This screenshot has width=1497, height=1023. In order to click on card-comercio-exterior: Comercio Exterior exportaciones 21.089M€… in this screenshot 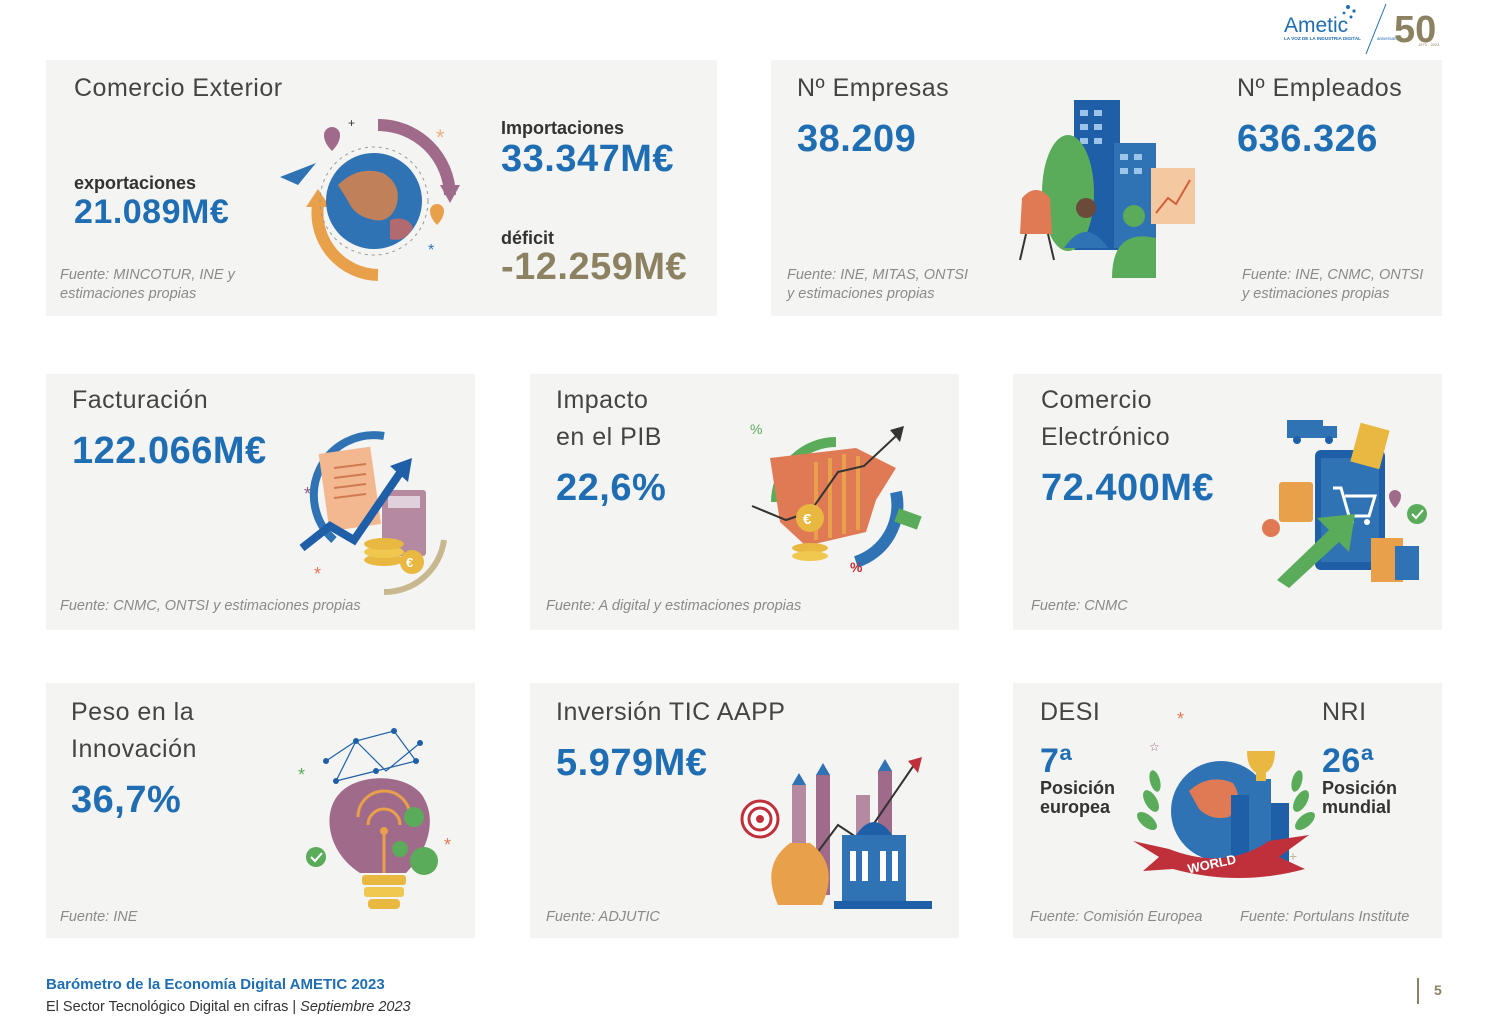, I will do `click(381, 188)`.